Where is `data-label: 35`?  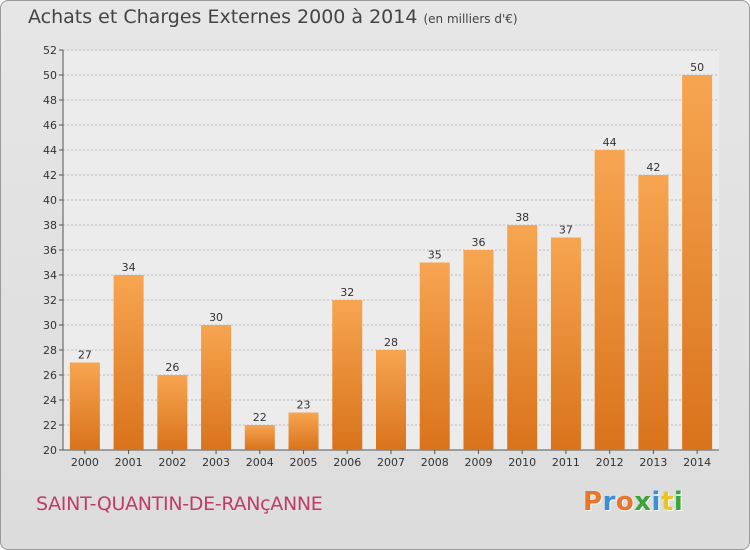 data-label: 35 is located at coordinates (435, 255).